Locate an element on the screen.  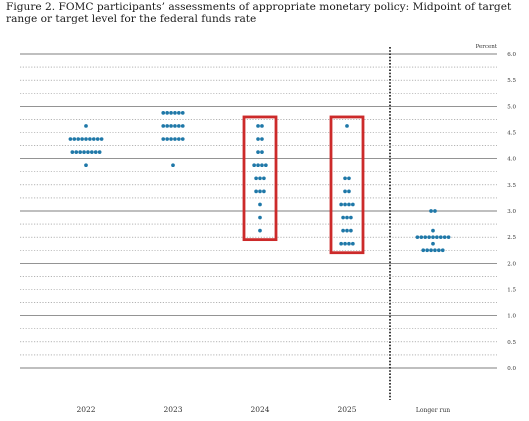
y-tick-label: 5.0 is located at coordinates (511, 107).